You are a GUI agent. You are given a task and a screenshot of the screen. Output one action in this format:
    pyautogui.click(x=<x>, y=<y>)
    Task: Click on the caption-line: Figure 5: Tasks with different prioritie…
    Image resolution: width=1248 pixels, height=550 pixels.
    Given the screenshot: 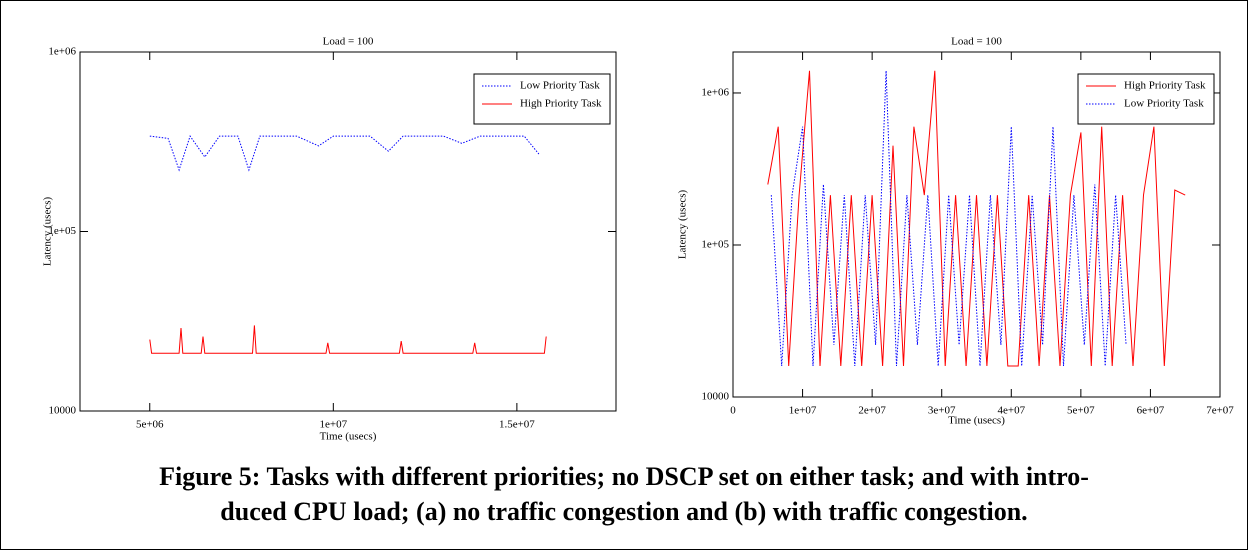 What is the action you would take?
    pyautogui.click(x=624, y=476)
    